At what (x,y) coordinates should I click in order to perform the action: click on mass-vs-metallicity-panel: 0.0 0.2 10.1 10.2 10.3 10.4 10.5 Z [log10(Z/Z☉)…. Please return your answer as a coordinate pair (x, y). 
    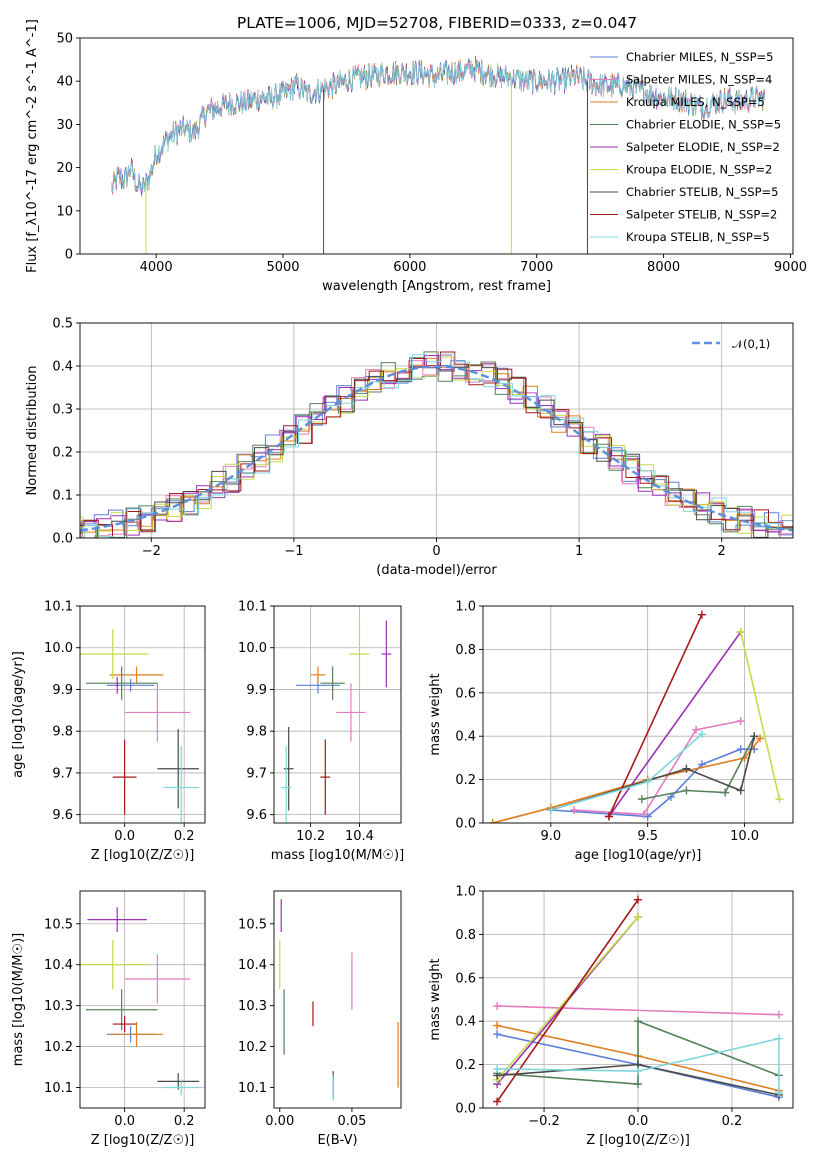
    Looking at the image, I should click on (108, 1019).